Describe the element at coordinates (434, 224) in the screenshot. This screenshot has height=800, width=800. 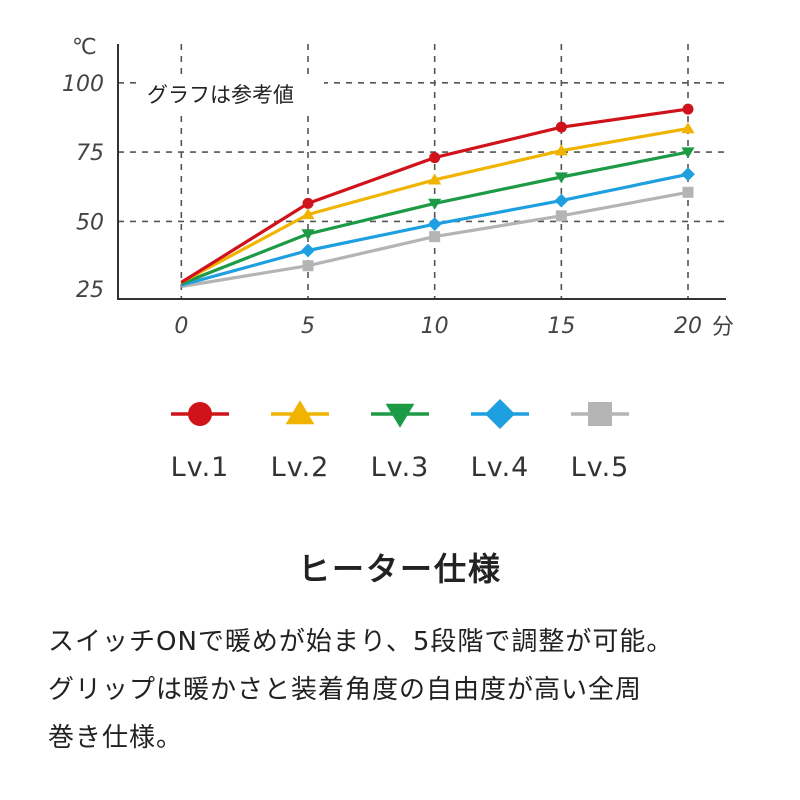
I see `data-point-Lv.4-x10` at that location.